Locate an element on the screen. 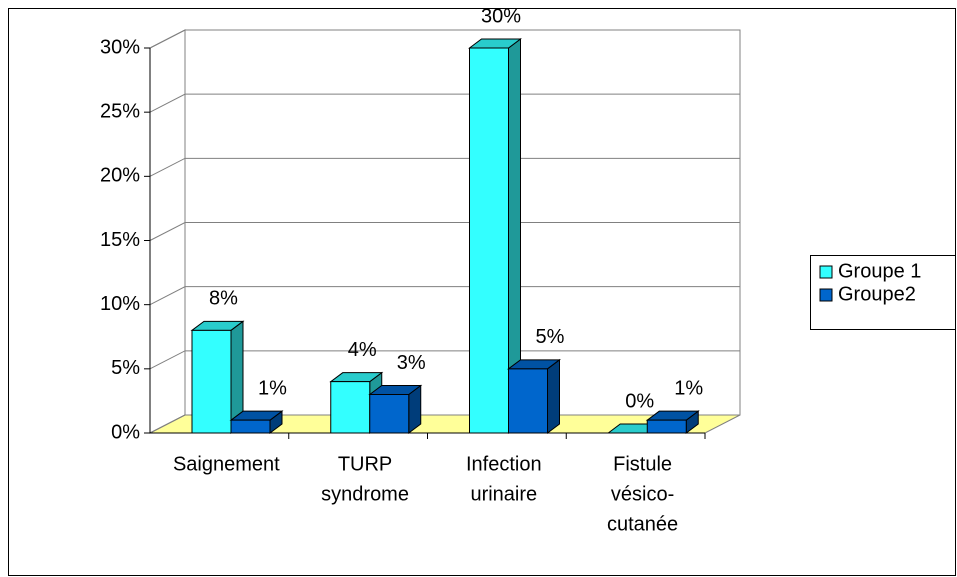 The image size is (957, 577). legend-box is located at coordinates (883, 292).